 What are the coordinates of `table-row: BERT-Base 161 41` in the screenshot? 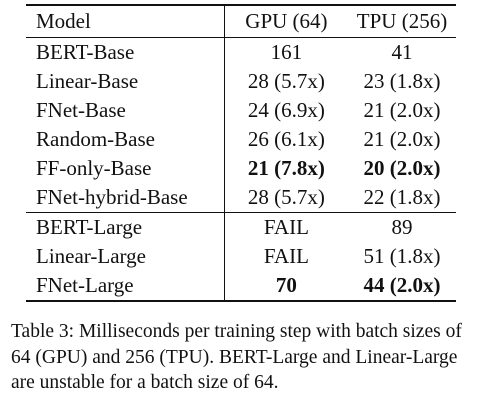 It's located at (241, 52).